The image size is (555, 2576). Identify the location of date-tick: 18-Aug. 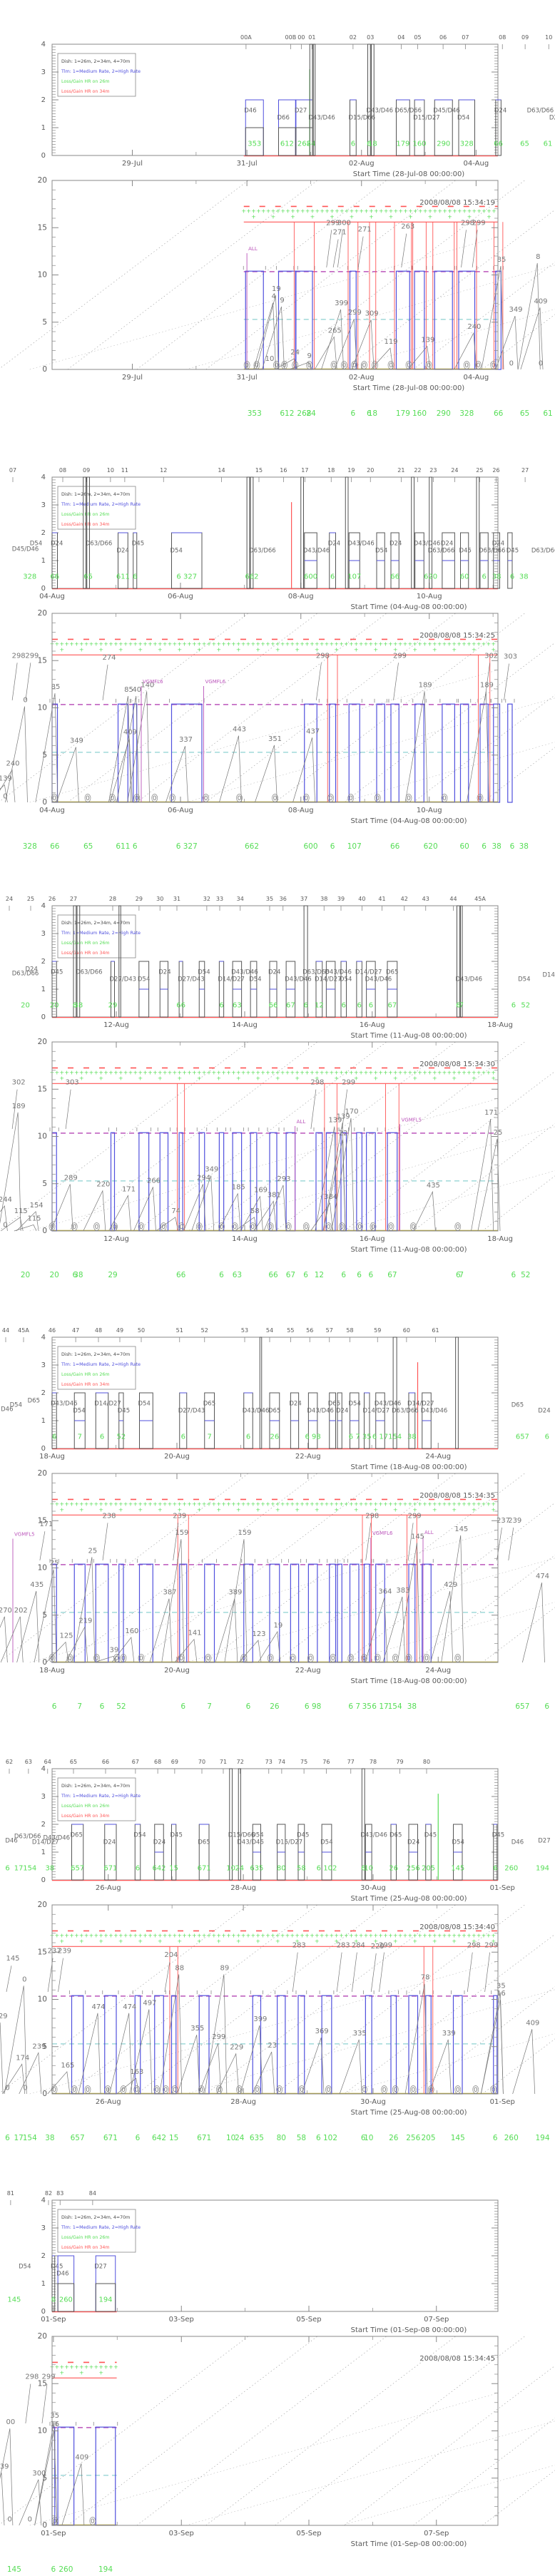
(500, 1025).